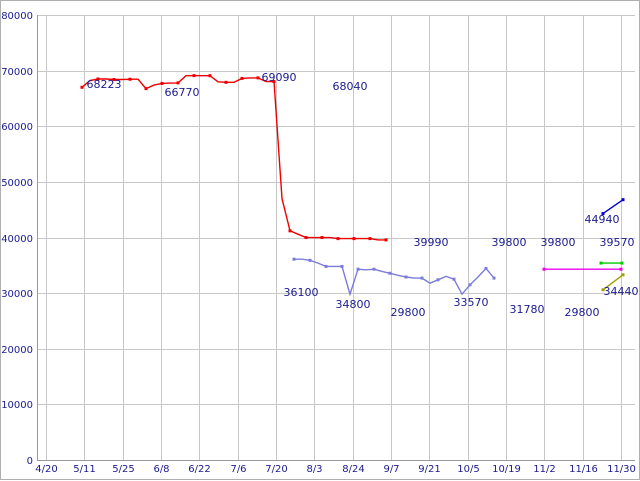 This screenshot has height=481, width=640. I want to click on x-axis-tick-label: 6/22, so click(199, 469).